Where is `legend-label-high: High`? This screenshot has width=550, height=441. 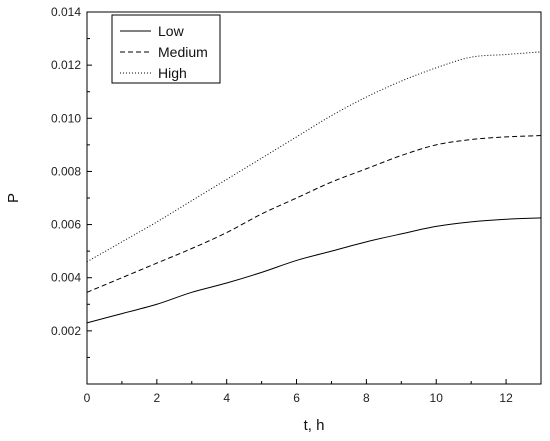
legend-label-high: High is located at coordinates (172, 73).